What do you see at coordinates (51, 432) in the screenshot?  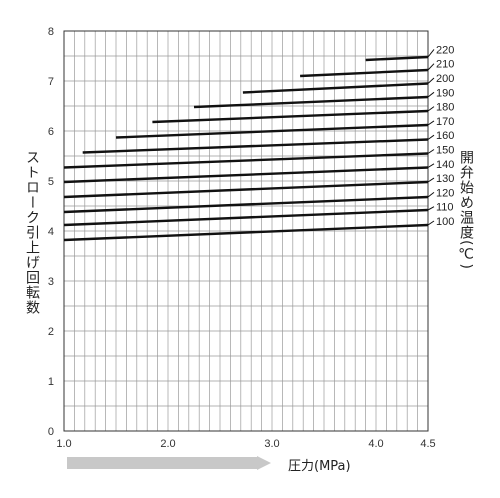 I see `y-tick-label: 0` at bounding box center [51, 432].